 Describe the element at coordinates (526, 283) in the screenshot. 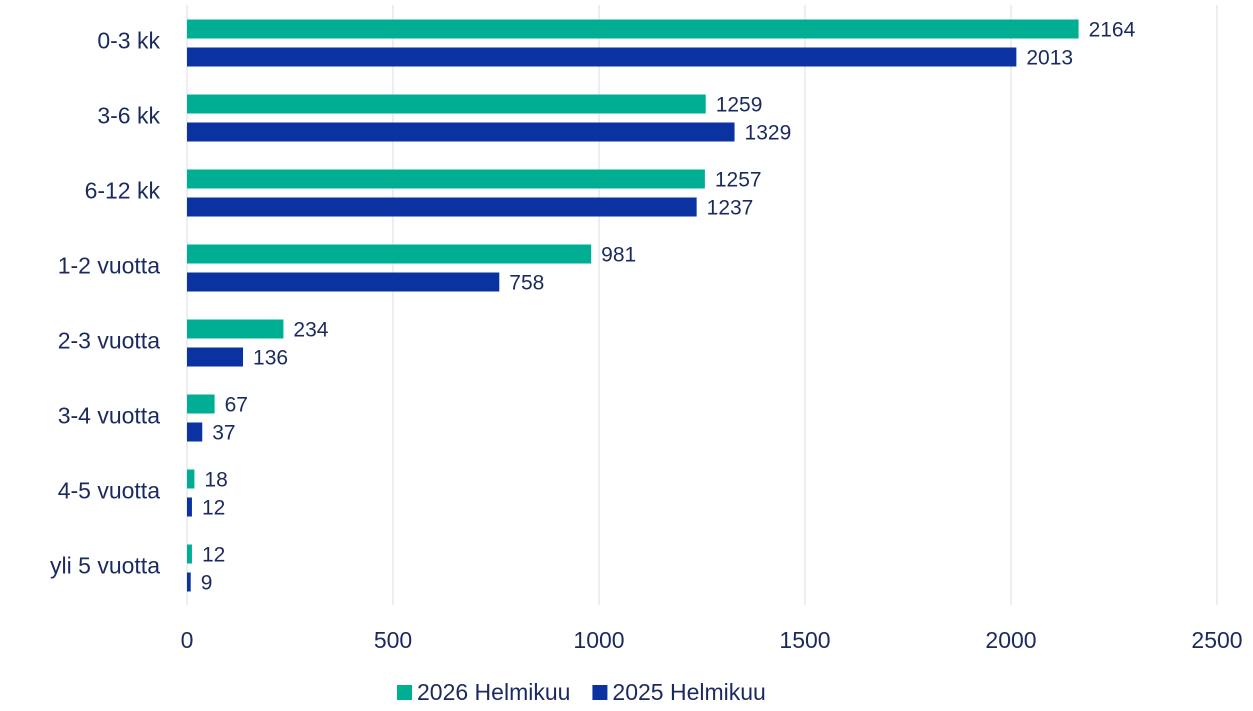

I see `value-label: 758` at that location.